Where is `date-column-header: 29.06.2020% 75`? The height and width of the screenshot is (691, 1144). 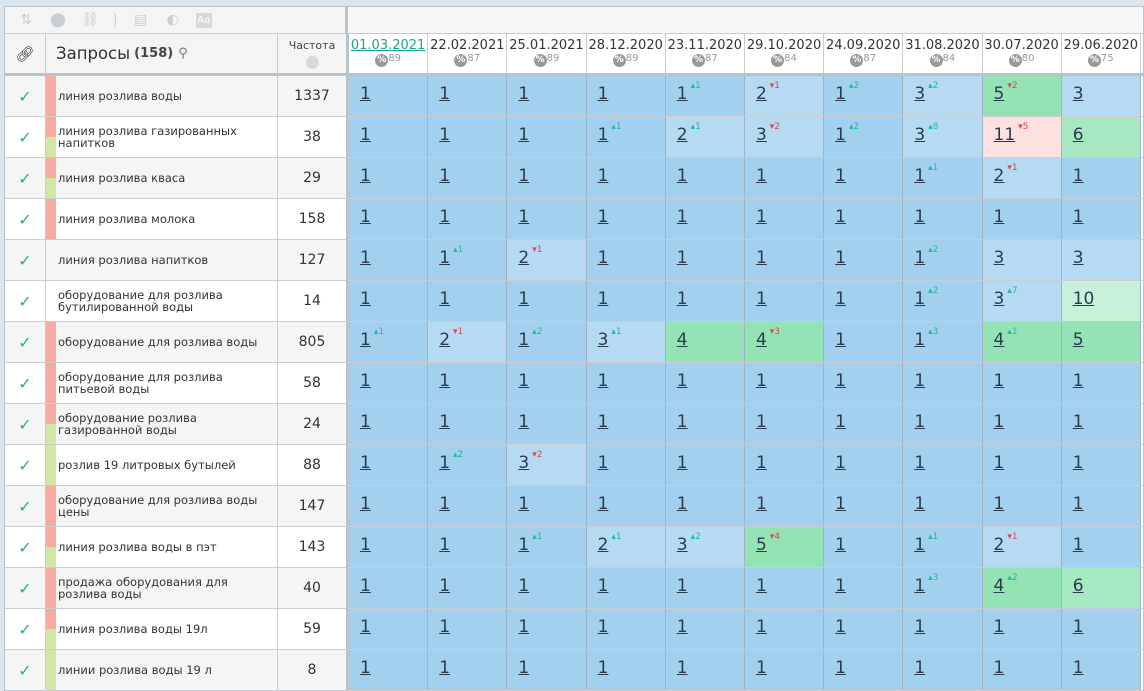 date-column-header: 29.06.2020% 75 is located at coordinates (1101, 53).